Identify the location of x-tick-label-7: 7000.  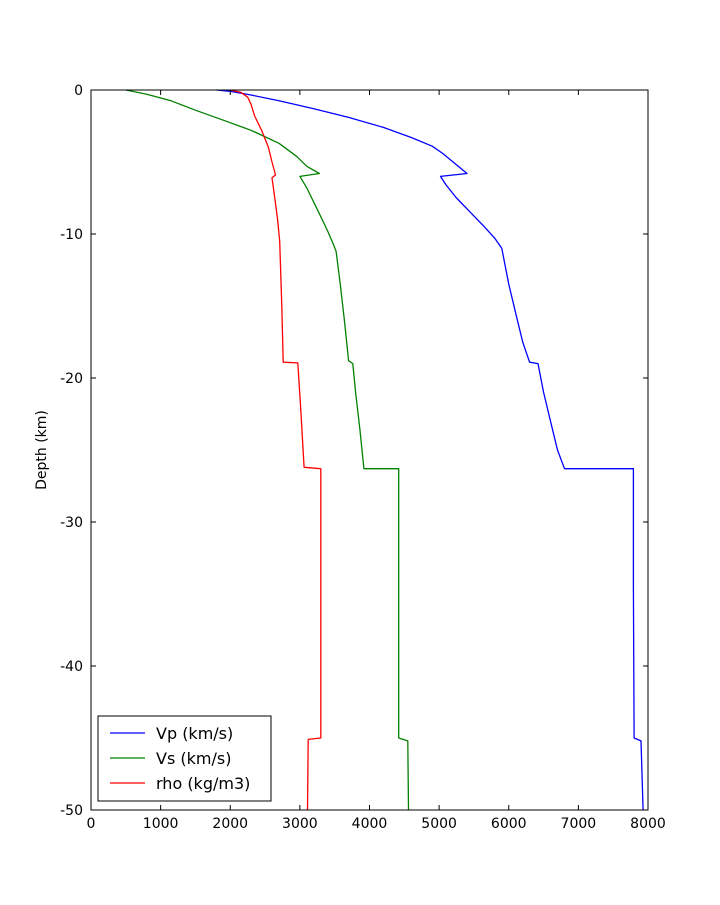
(579, 824).